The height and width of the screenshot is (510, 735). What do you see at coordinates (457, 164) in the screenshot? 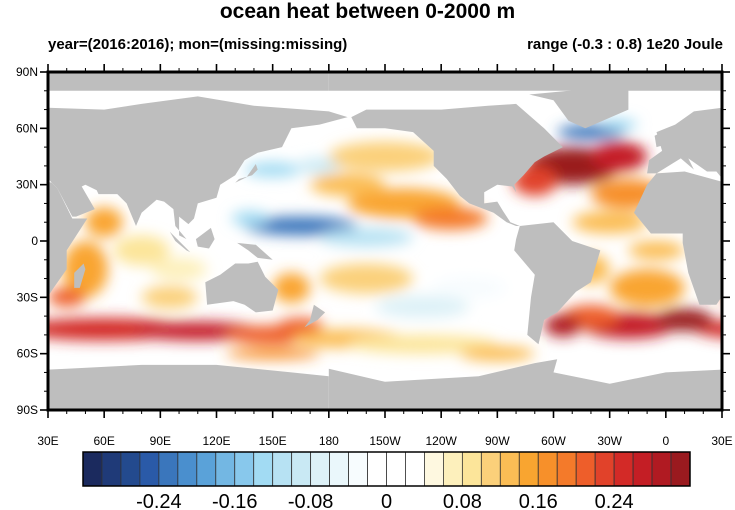
I see `land-namerica` at bounding box center [457, 164].